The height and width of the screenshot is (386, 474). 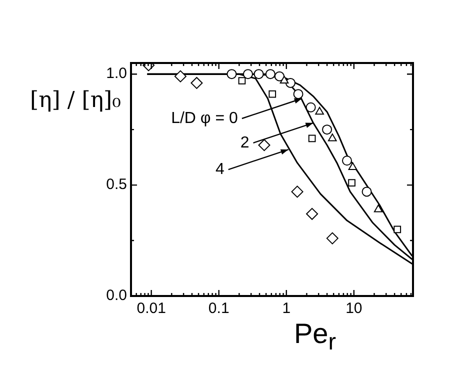 What do you see at coordinates (75, 100) in the screenshot?
I see `y-axis-title: [η] / [η]₀` at bounding box center [75, 100].